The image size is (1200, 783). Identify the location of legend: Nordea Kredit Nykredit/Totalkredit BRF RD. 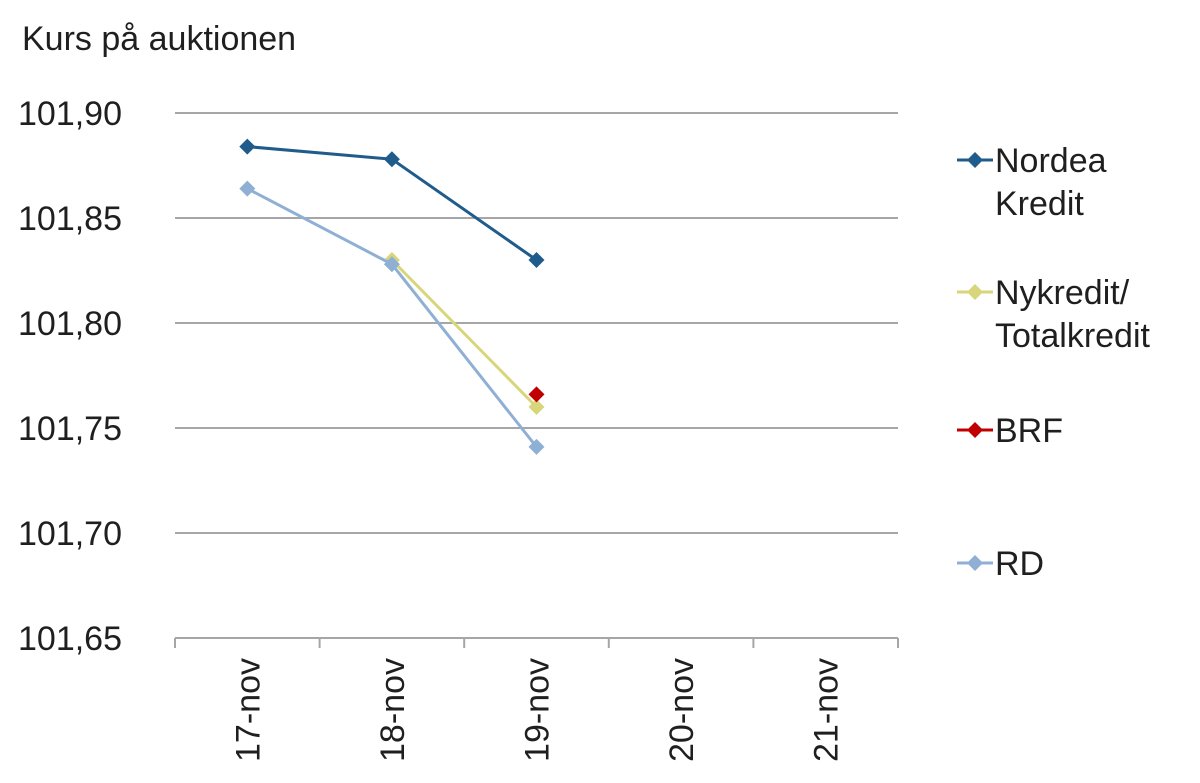
(1054, 362).